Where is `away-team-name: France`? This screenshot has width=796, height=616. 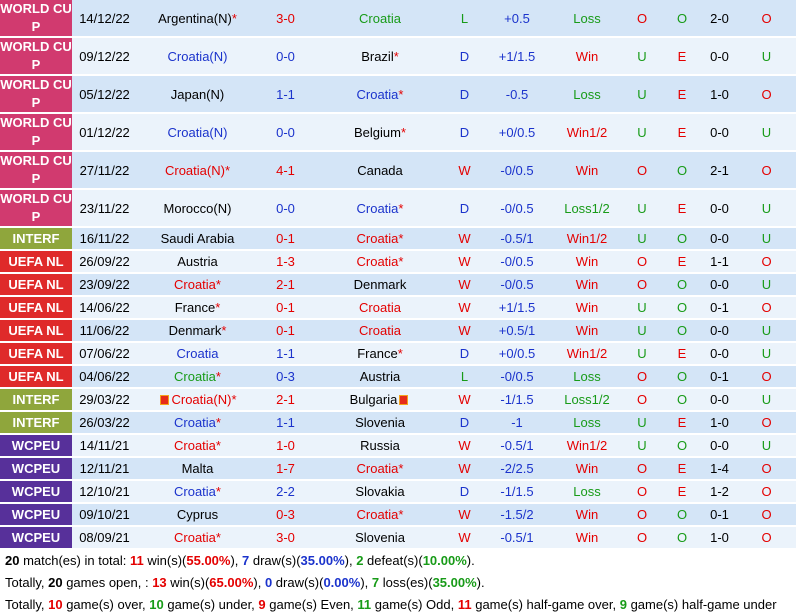 away-team-name: France is located at coordinates (377, 353).